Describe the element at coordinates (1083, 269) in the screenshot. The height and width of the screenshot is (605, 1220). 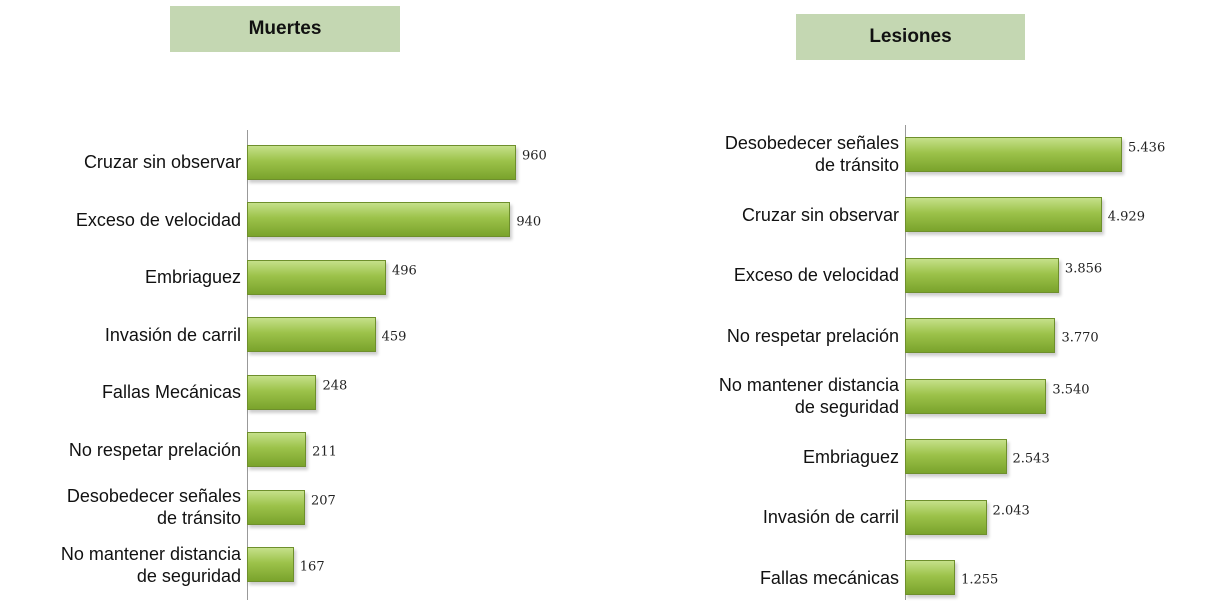
I see `value-label: 3.856` at that location.